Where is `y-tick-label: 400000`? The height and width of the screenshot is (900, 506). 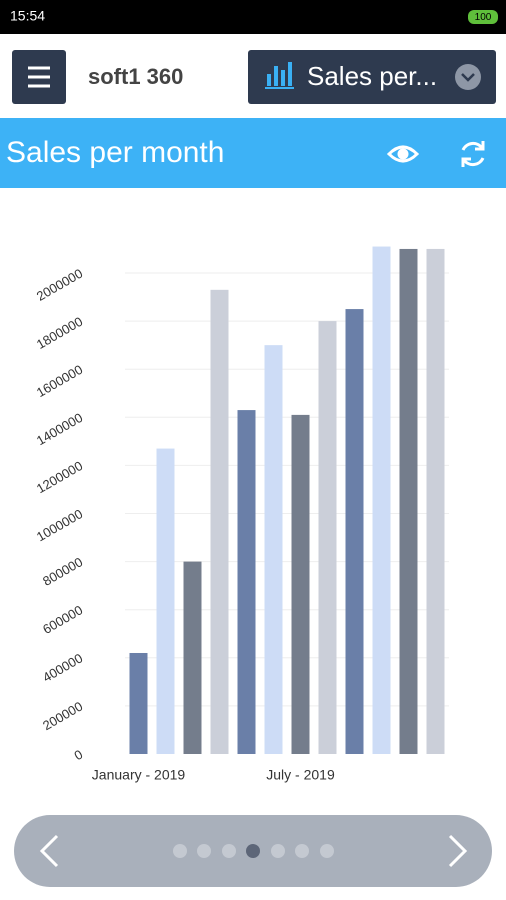
y-tick-label: 400000 is located at coordinates (62, 667).